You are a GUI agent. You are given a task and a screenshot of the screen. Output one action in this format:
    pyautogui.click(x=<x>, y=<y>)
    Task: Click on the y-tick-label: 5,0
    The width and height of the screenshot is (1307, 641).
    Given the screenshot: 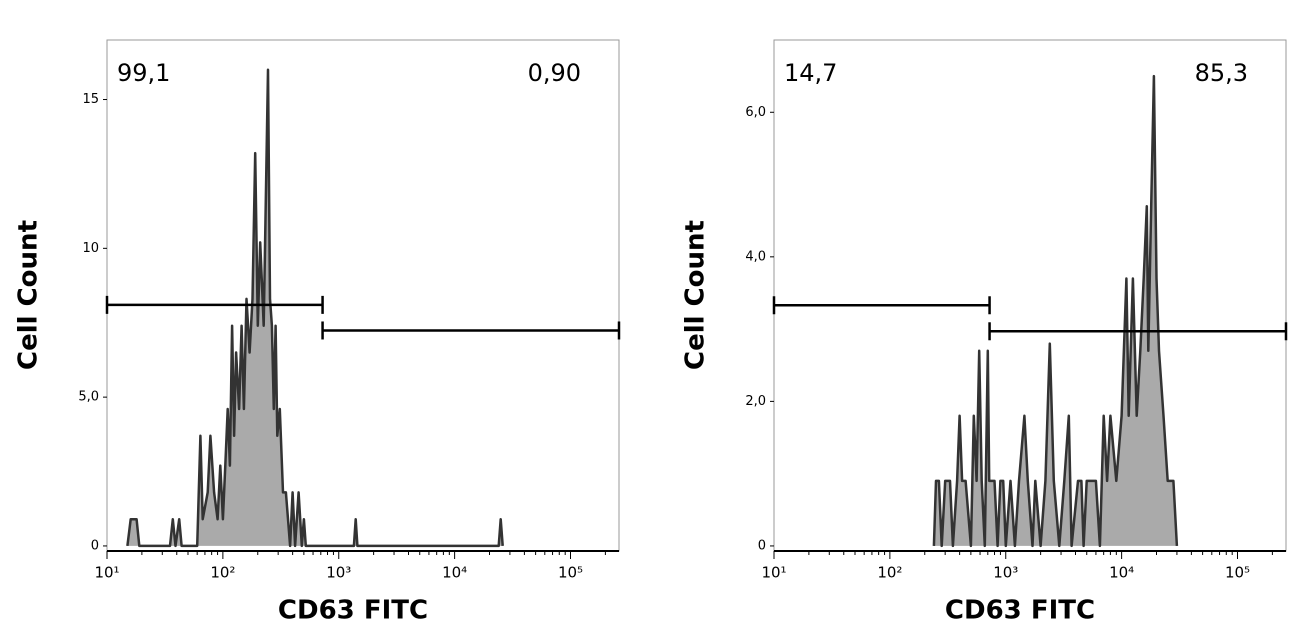 What is the action you would take?
    pyautogui.click(x=88, y=397)
    